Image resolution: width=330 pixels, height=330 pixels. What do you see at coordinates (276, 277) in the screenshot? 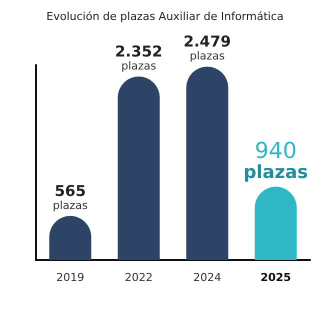
I see `x-tick-label: 2025` at bounding box center [276, 277].